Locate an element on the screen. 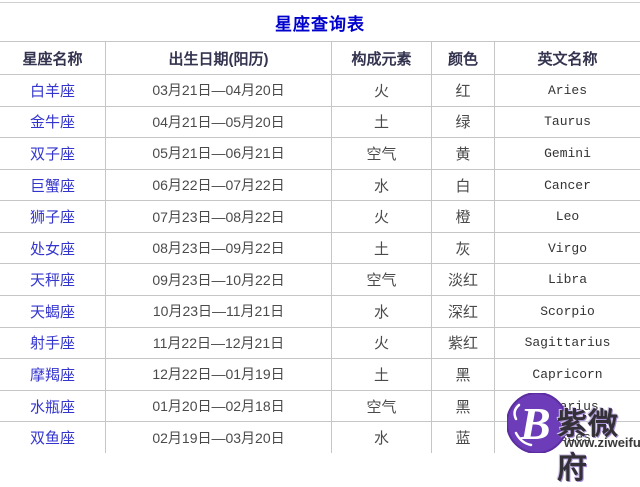 Image resolution: width=640 pixels, height=487 pixels. table-row: 处女座 08月23日—09月22日 土 灰 Virgo is located at coordinates (320, 248).